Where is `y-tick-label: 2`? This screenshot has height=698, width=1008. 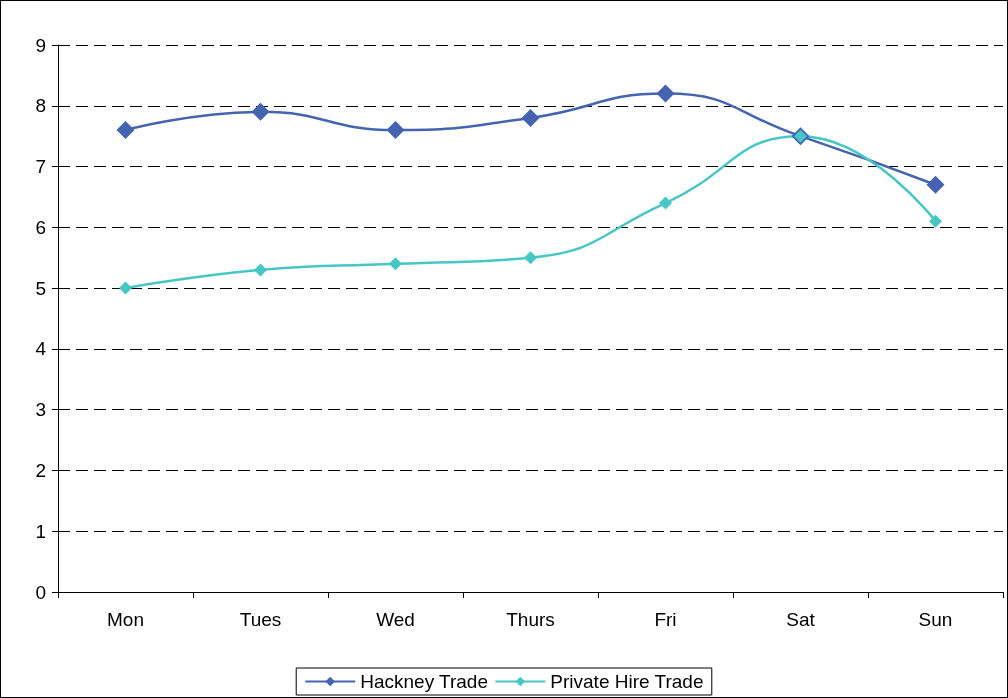
y-tick-label: 2 is located at coordinates (40, 470).